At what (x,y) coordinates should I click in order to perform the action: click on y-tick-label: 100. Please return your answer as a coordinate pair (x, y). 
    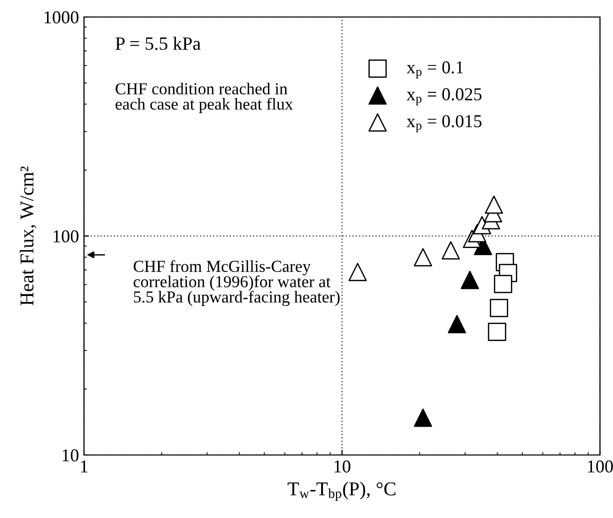
    Looking at the image, I should click on (66, 236).